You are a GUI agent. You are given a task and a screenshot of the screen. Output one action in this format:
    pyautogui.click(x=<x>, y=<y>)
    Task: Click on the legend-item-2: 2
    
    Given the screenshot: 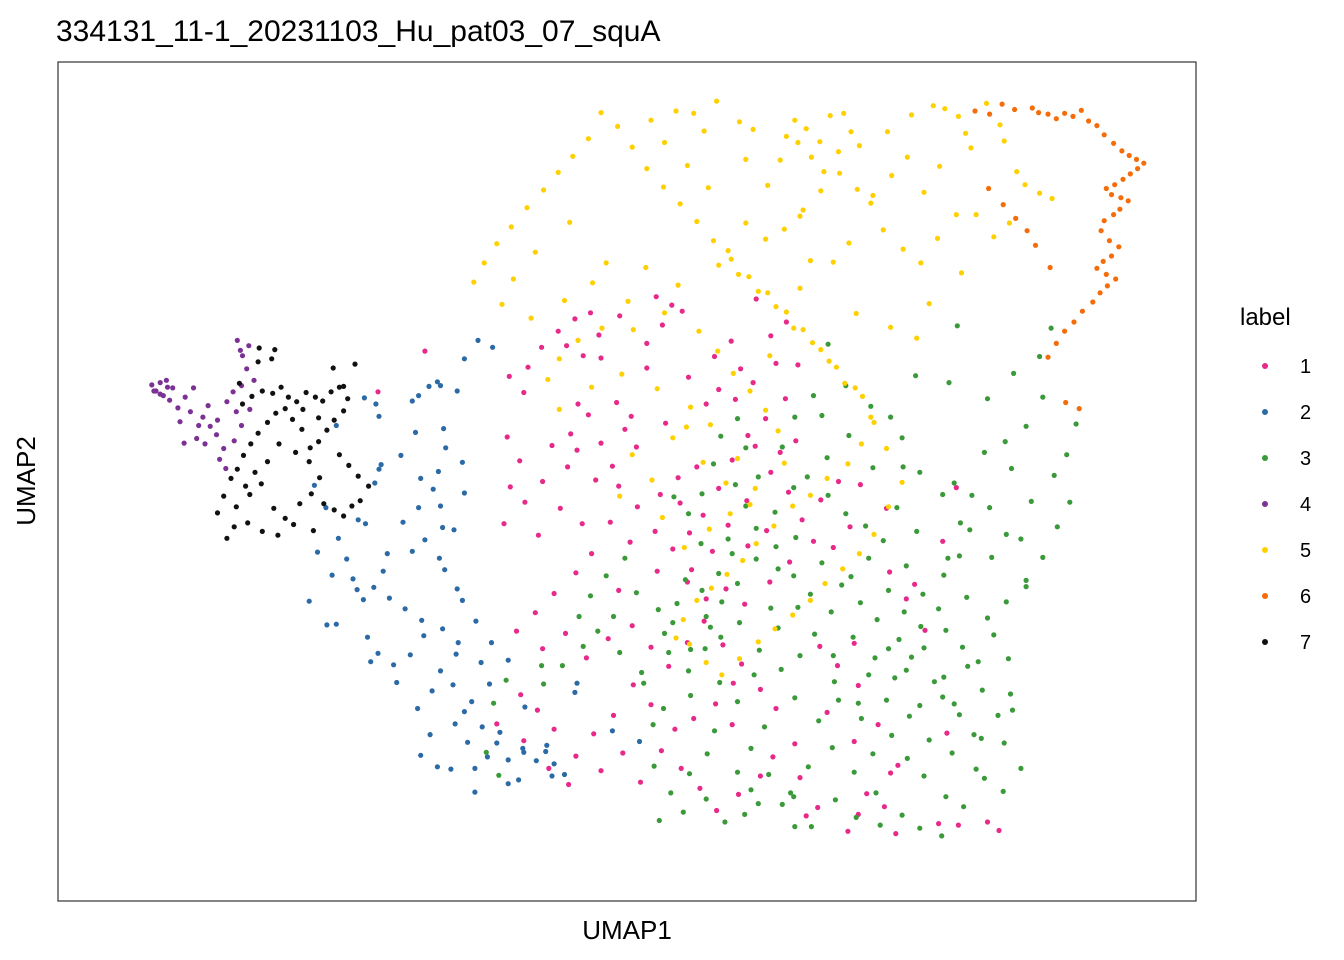 What is the action you would take?
    pyautogui.click(x=1286, y=413)
    